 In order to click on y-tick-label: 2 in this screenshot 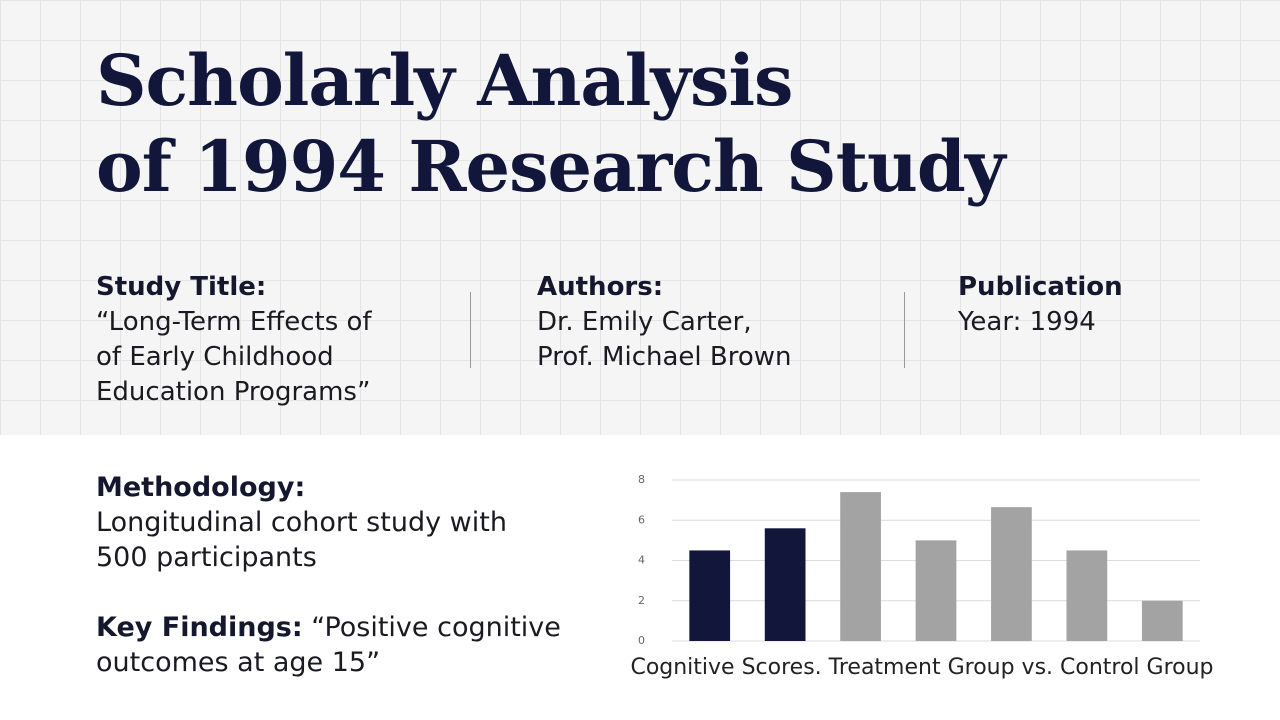, I will do `click(641, 600)`.